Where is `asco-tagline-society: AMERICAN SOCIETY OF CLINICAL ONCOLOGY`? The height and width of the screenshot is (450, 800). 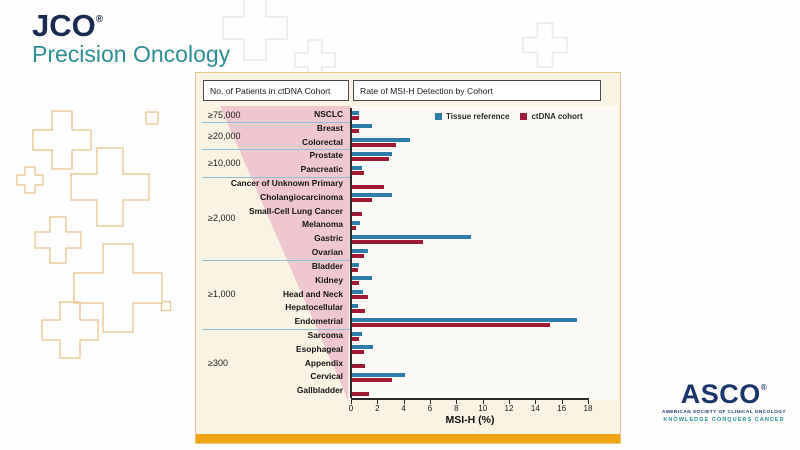 asco-tagline-society: AMERICAN SOCIETY OF CLINICAL ONCOLOGY is located at coordinates (724, 412).